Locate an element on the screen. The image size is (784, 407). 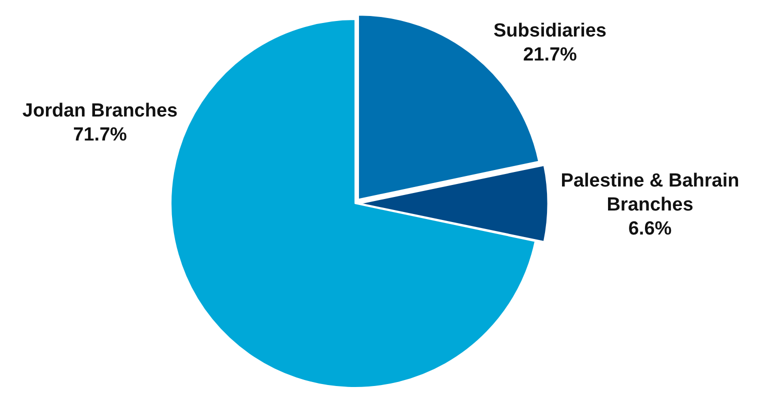
slice-label: Jordan Branches is located at coordinates (100, 111).